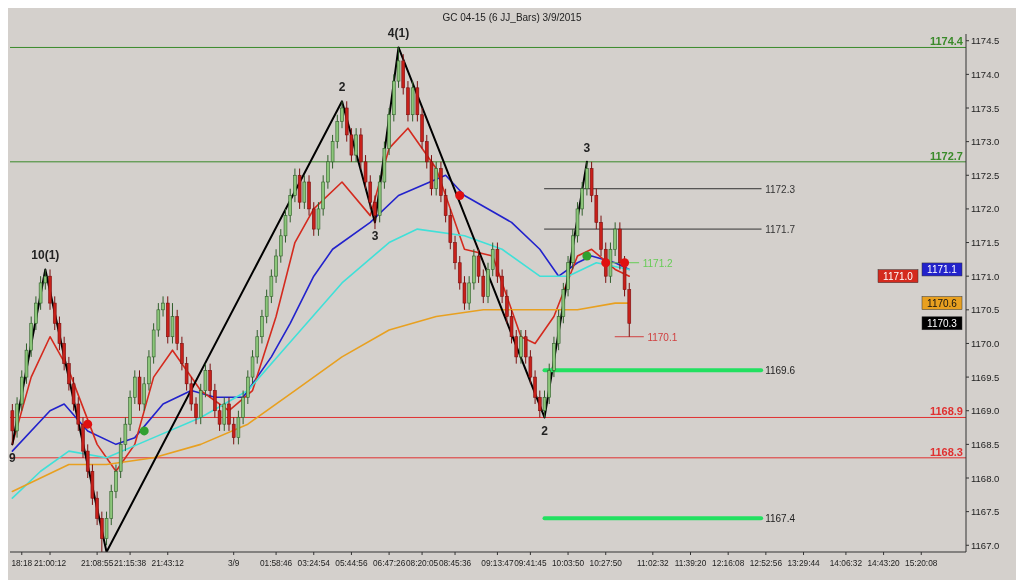 The width and height of the screenshot is (1024, 588). I want to click on series-label: 1167.4, so click(780, 519).